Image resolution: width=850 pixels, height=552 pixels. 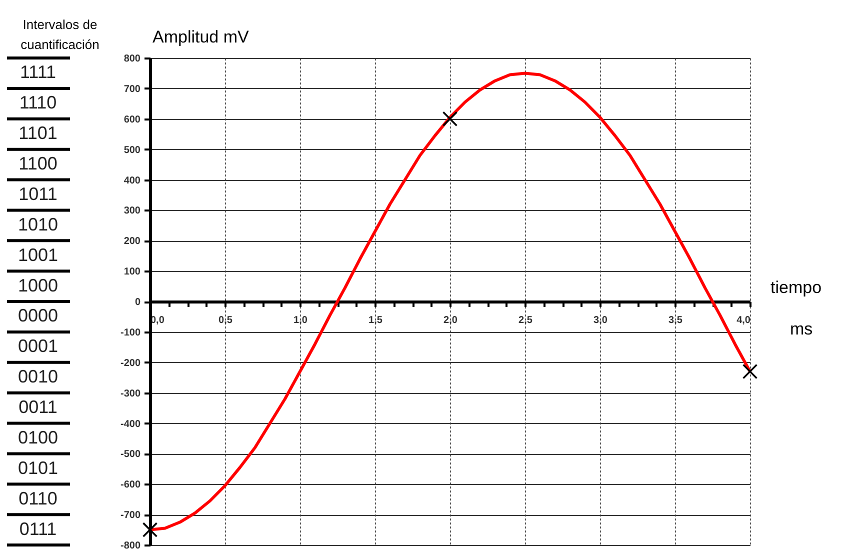 I want to click on text: 0011, so click(x=38, y=407).